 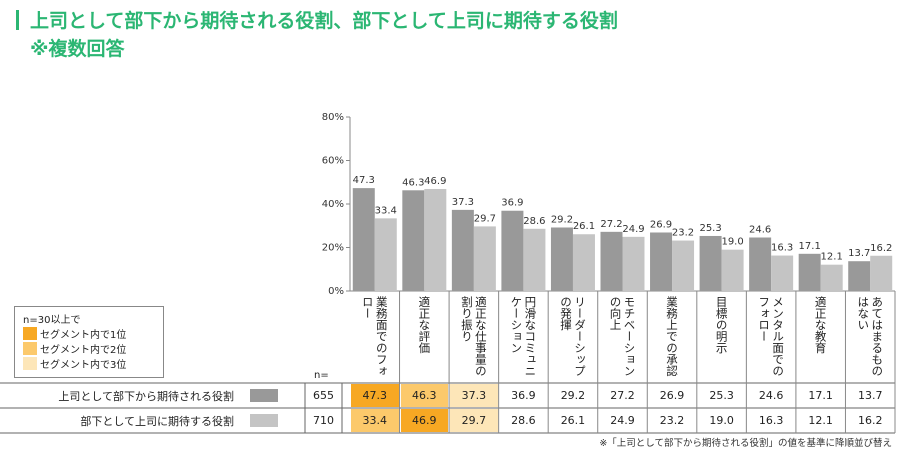 What do you see at coordinates (534, 221) in the screenshot?
I see `data-label: 28.6` at bounding box center [534, 221].